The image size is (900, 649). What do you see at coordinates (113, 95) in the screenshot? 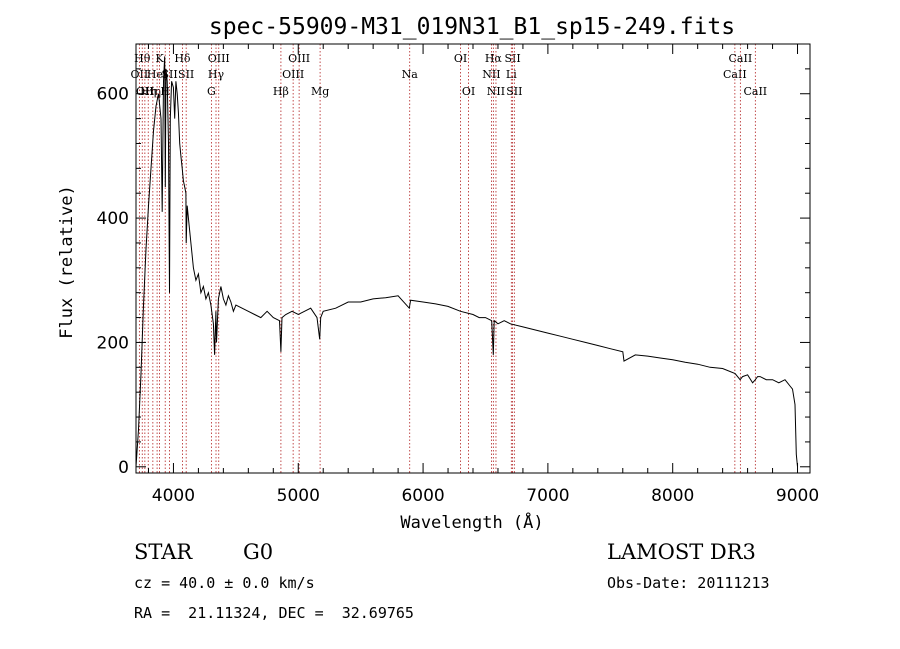
I see `y-tick-label: 600` at bounding box center [113, 95].